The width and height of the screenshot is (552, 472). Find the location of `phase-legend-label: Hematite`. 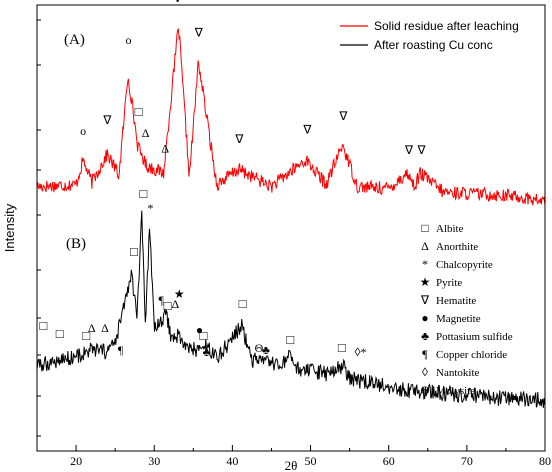

phase-legend-label: Hematite is located at coordinates (456, 301).